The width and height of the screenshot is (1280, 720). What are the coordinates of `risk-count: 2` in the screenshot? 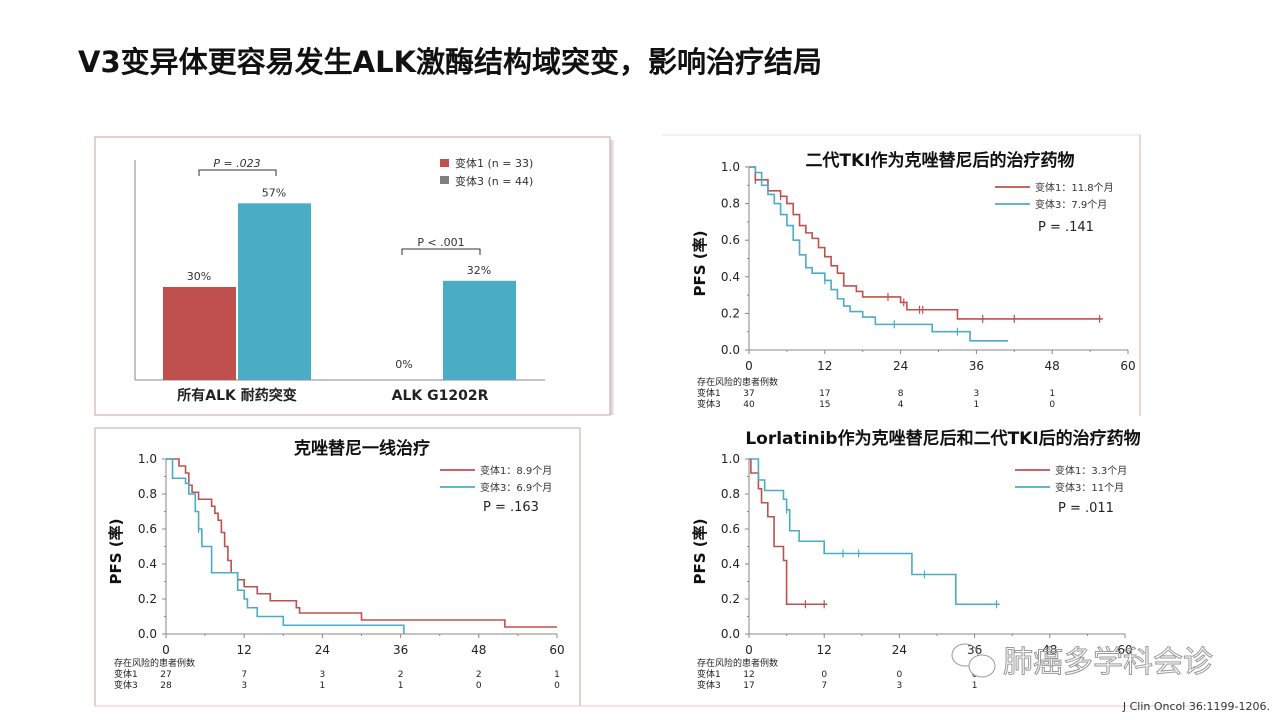 It's located at (401, 675).